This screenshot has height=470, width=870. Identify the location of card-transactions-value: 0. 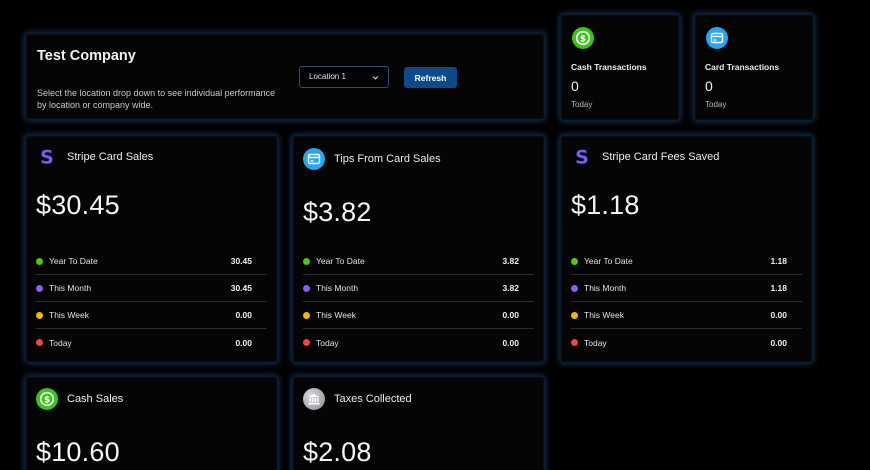
(709, 86).